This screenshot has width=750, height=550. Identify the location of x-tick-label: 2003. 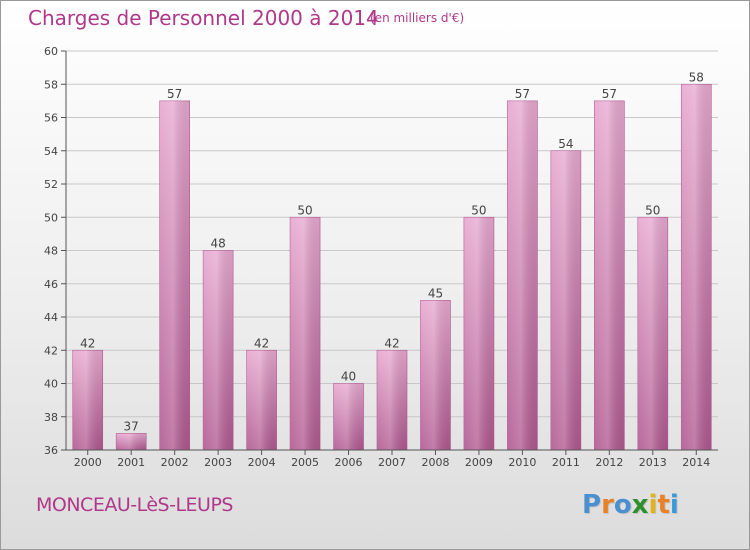
(218, 462).